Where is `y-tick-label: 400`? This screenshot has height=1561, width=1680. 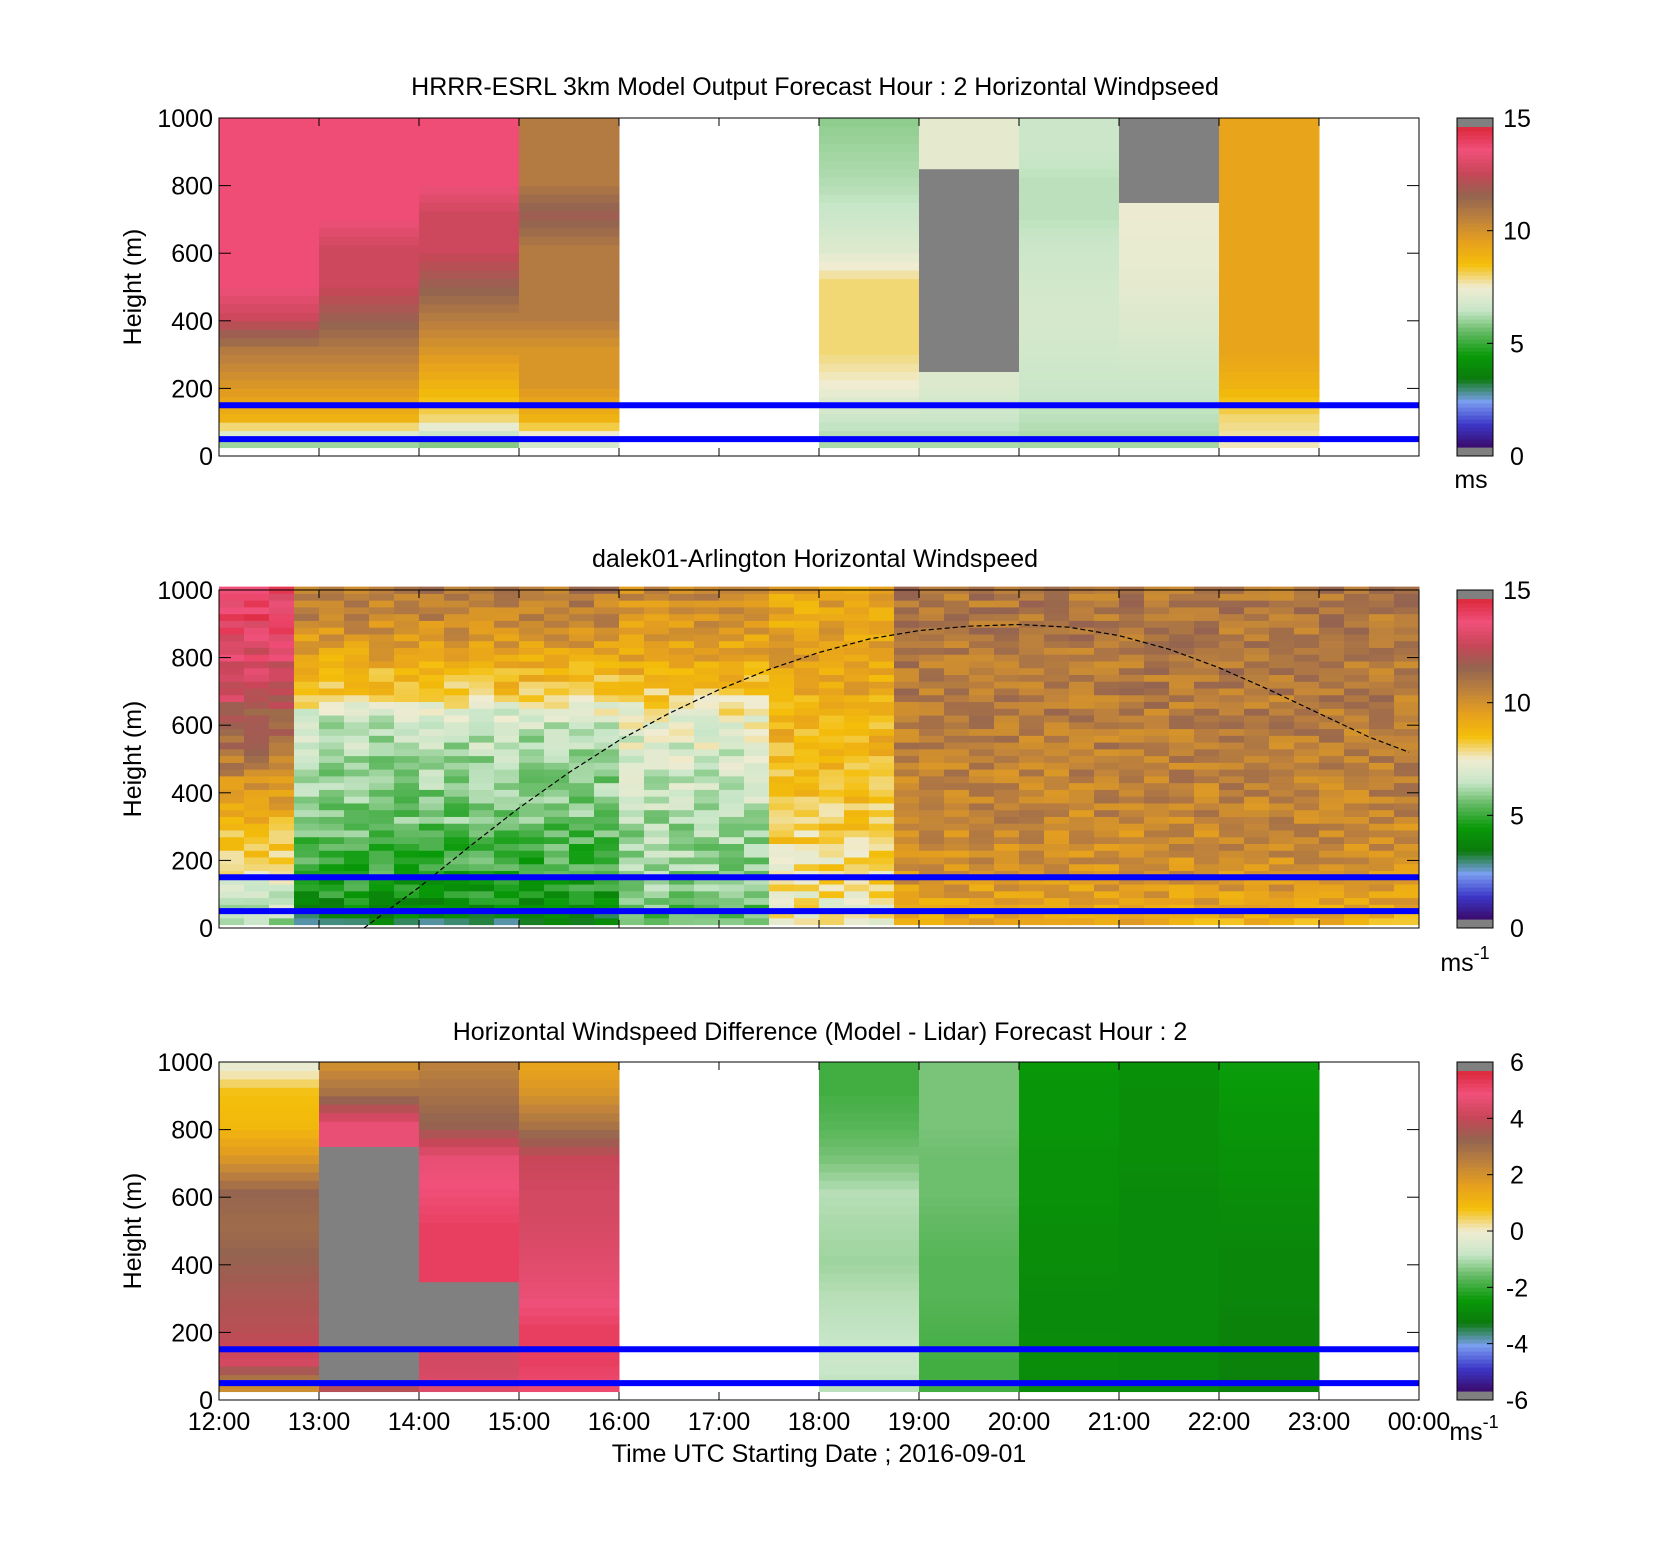
y-tick-label: 400 is located at coordinates (192, 322).